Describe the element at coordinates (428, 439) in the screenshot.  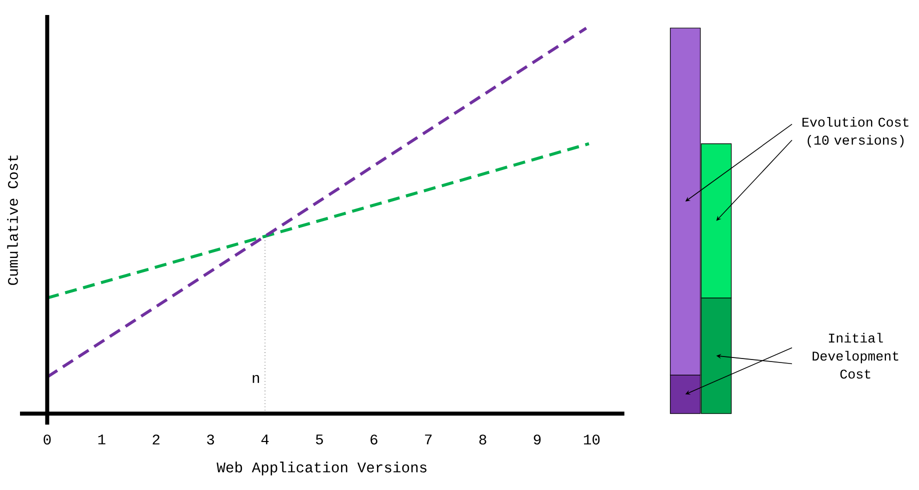
I see `x-tick-label: 7` at that location.